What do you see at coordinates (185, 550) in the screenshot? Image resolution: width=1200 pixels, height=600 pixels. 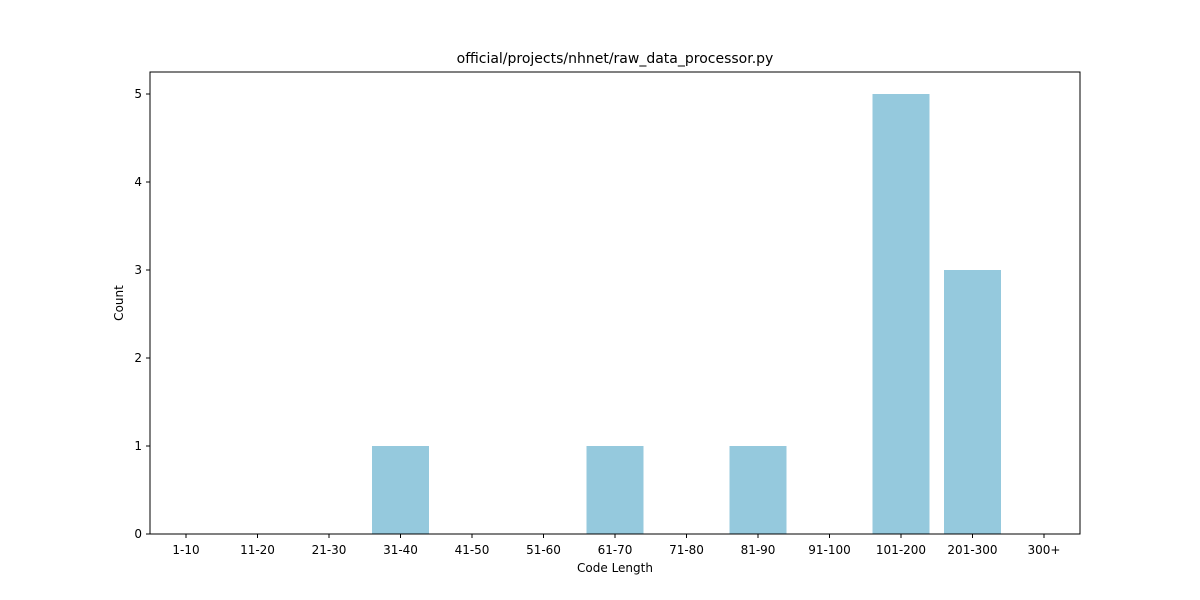 I see `x-tick-label: 1-10` at bounding box center [185, 550].